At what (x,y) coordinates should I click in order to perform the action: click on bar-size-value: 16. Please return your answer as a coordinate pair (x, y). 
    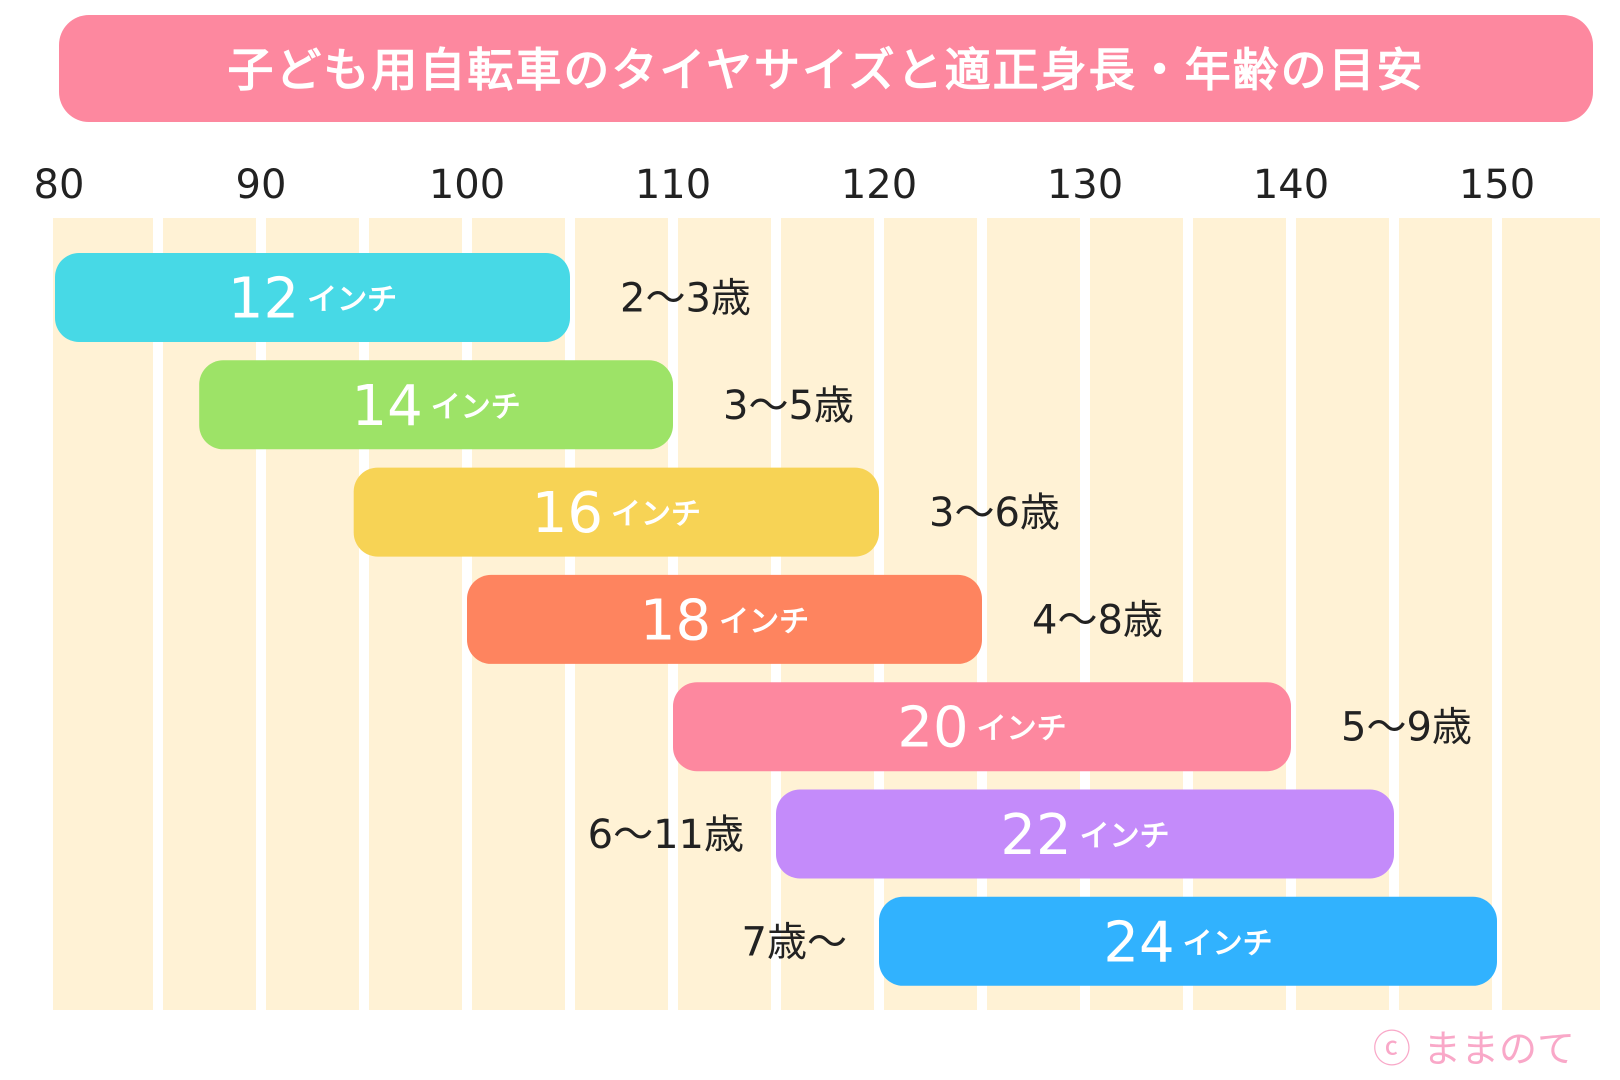
    Looking at the image, I should click on (567, 513).